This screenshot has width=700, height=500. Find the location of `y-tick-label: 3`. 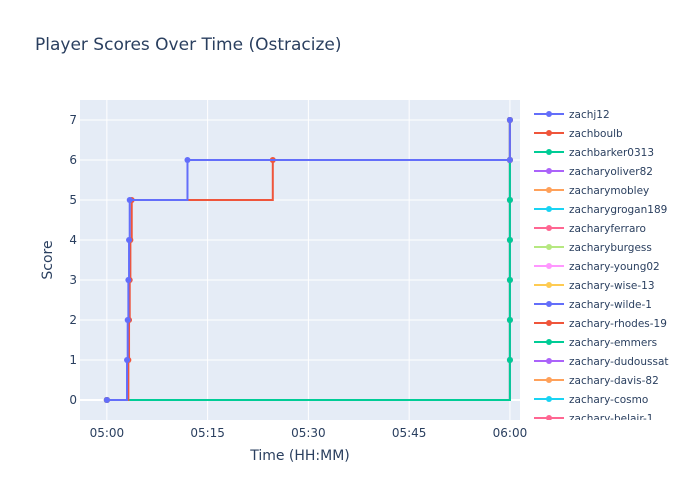

y-tick-label: 3 is located at coordinates (73, 280).